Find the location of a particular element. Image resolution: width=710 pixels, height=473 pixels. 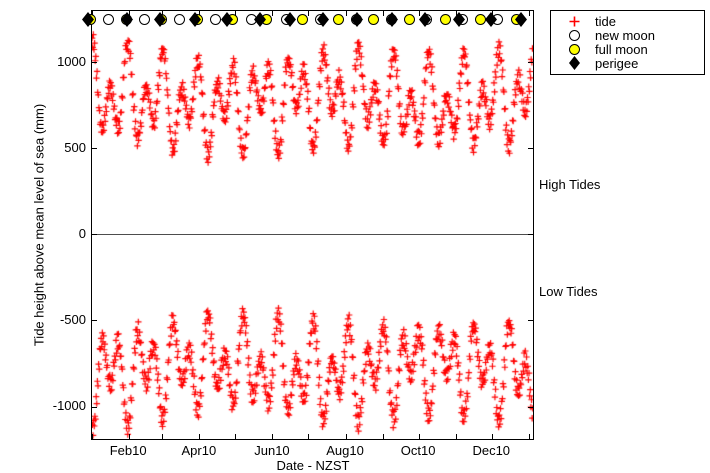

zero-reference-line is located at coordinates (312, 235).